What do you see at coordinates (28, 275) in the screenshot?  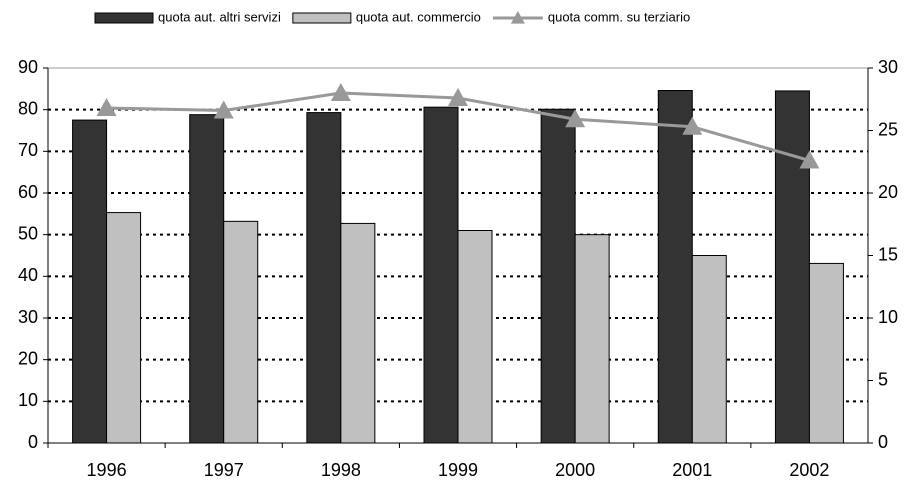 I see `y-tick-label: 40` at bounding box center [28, 275].